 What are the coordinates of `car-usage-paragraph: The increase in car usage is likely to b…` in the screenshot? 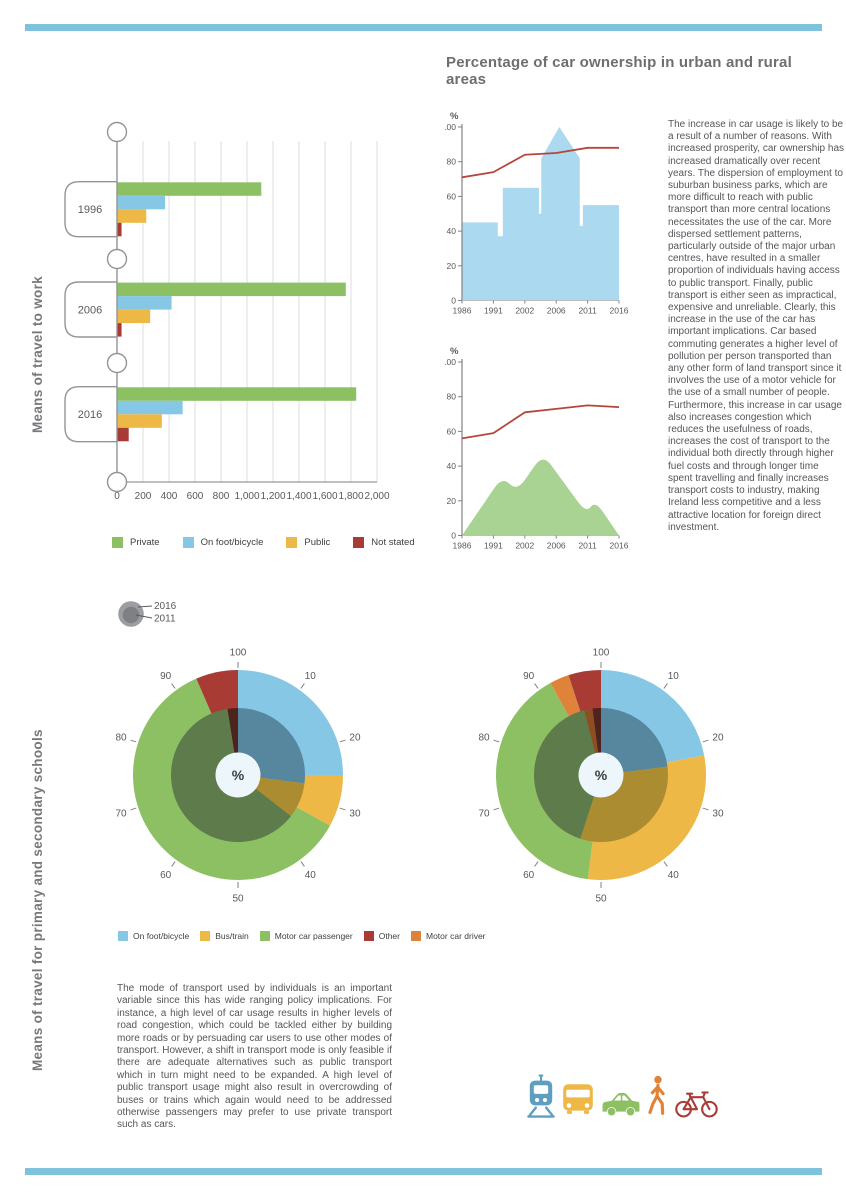 It's located at (756, 326).